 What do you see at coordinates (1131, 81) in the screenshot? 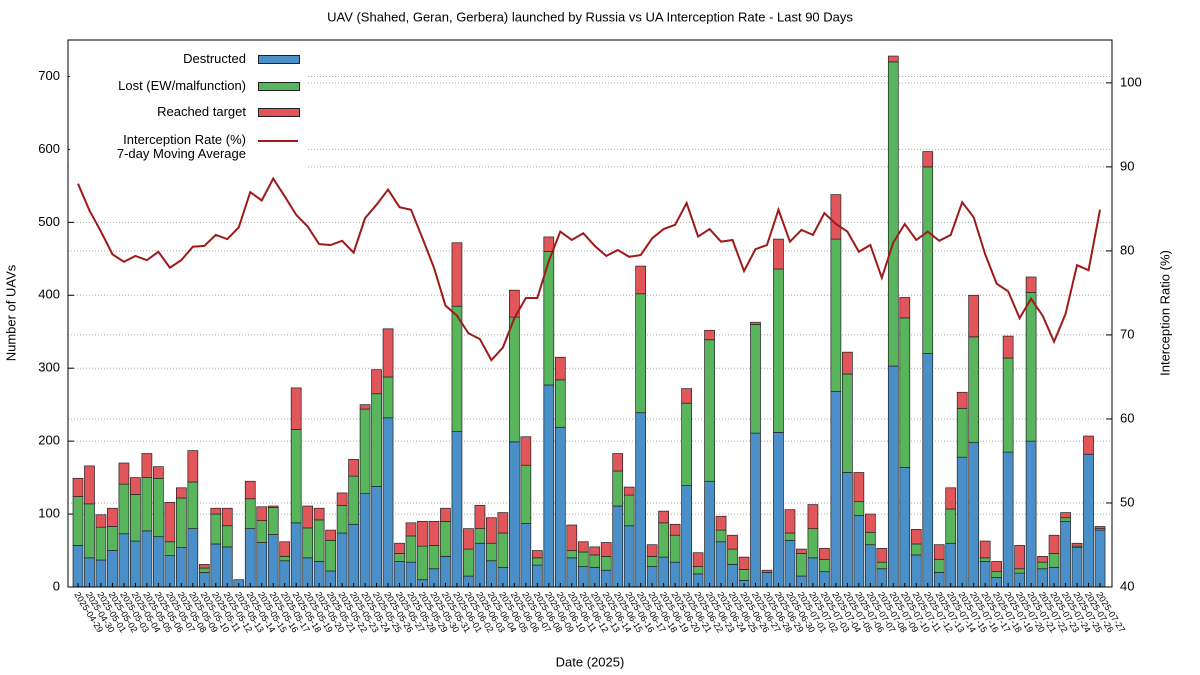
I see `y2-tick-label: 100` at bounding box center [1131, 81].